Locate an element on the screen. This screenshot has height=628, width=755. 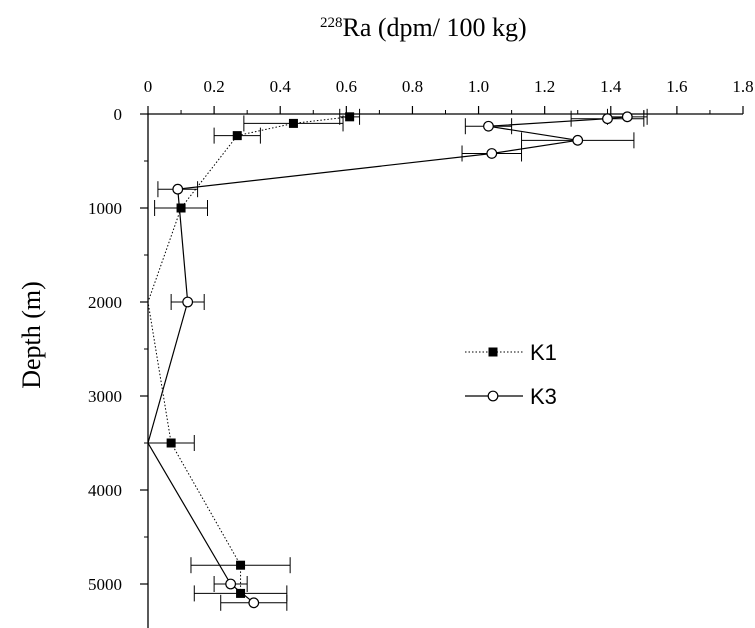
x-tick-label: 1.2 is located at coordinates (544, 86).